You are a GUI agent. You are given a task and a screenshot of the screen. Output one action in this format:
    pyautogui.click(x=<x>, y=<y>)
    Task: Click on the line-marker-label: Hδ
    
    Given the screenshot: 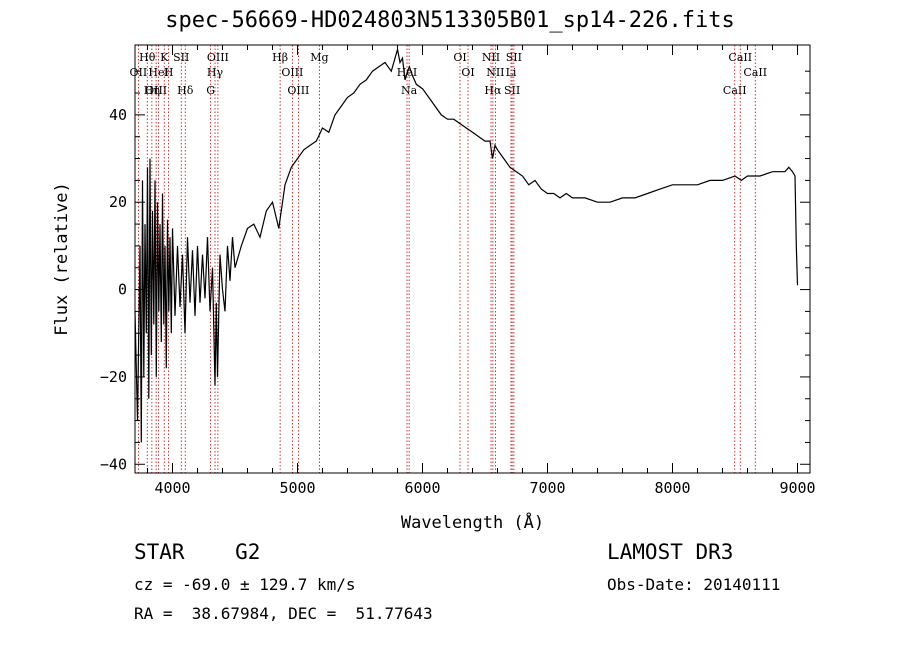 What is the action you would take?
    pyautogui.click(x=185, y=90)
    